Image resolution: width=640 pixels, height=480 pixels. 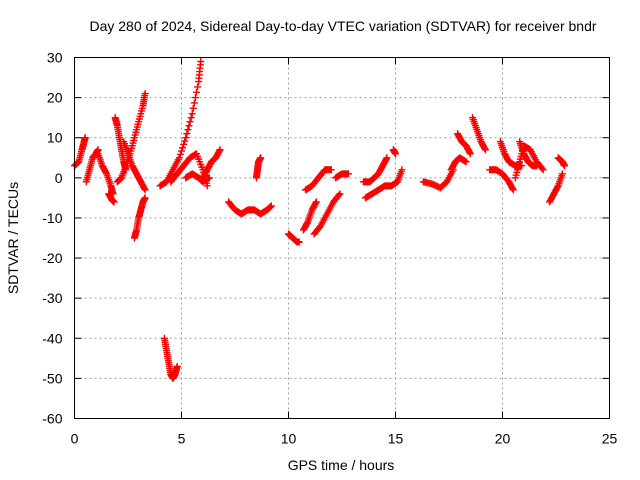 I want to click on series-arc17, so click(x=309, y=216).